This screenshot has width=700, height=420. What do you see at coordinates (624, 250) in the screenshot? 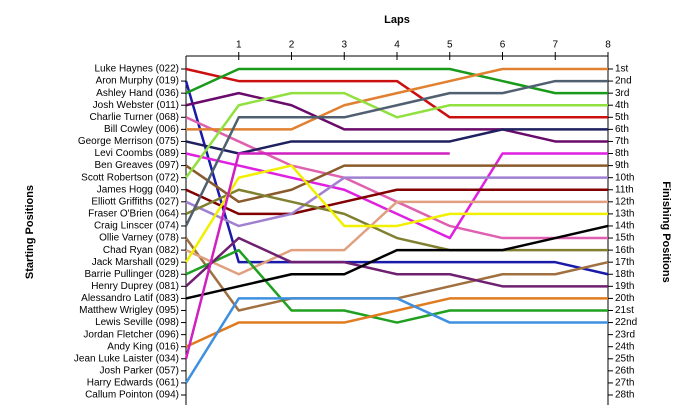
I see `y2-tick-label: 16th` at bounding box center [624, 250].